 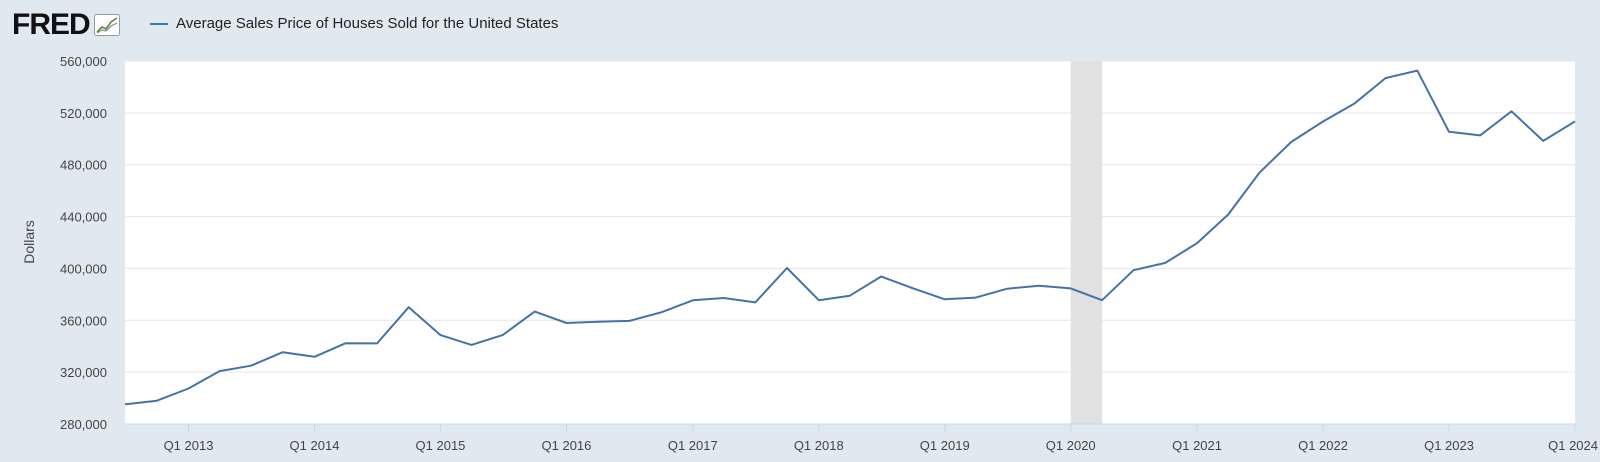 What do you see at coordinates (1323, 445) in the screenshot?
I see `x-tick-label: Q1 2022` at bounding box center [1323, 445].